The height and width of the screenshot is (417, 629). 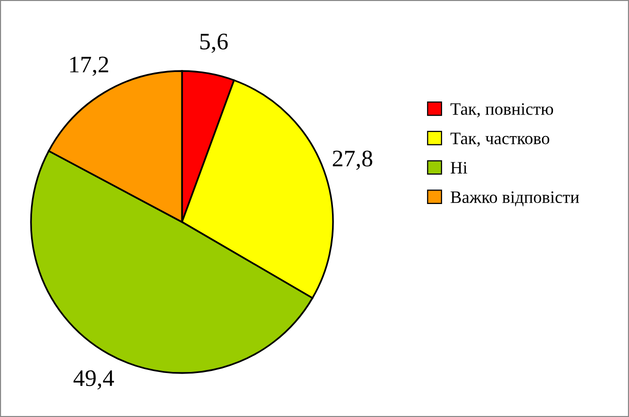 I want to click on data-label: 49,4, so click(x=94, y=380).